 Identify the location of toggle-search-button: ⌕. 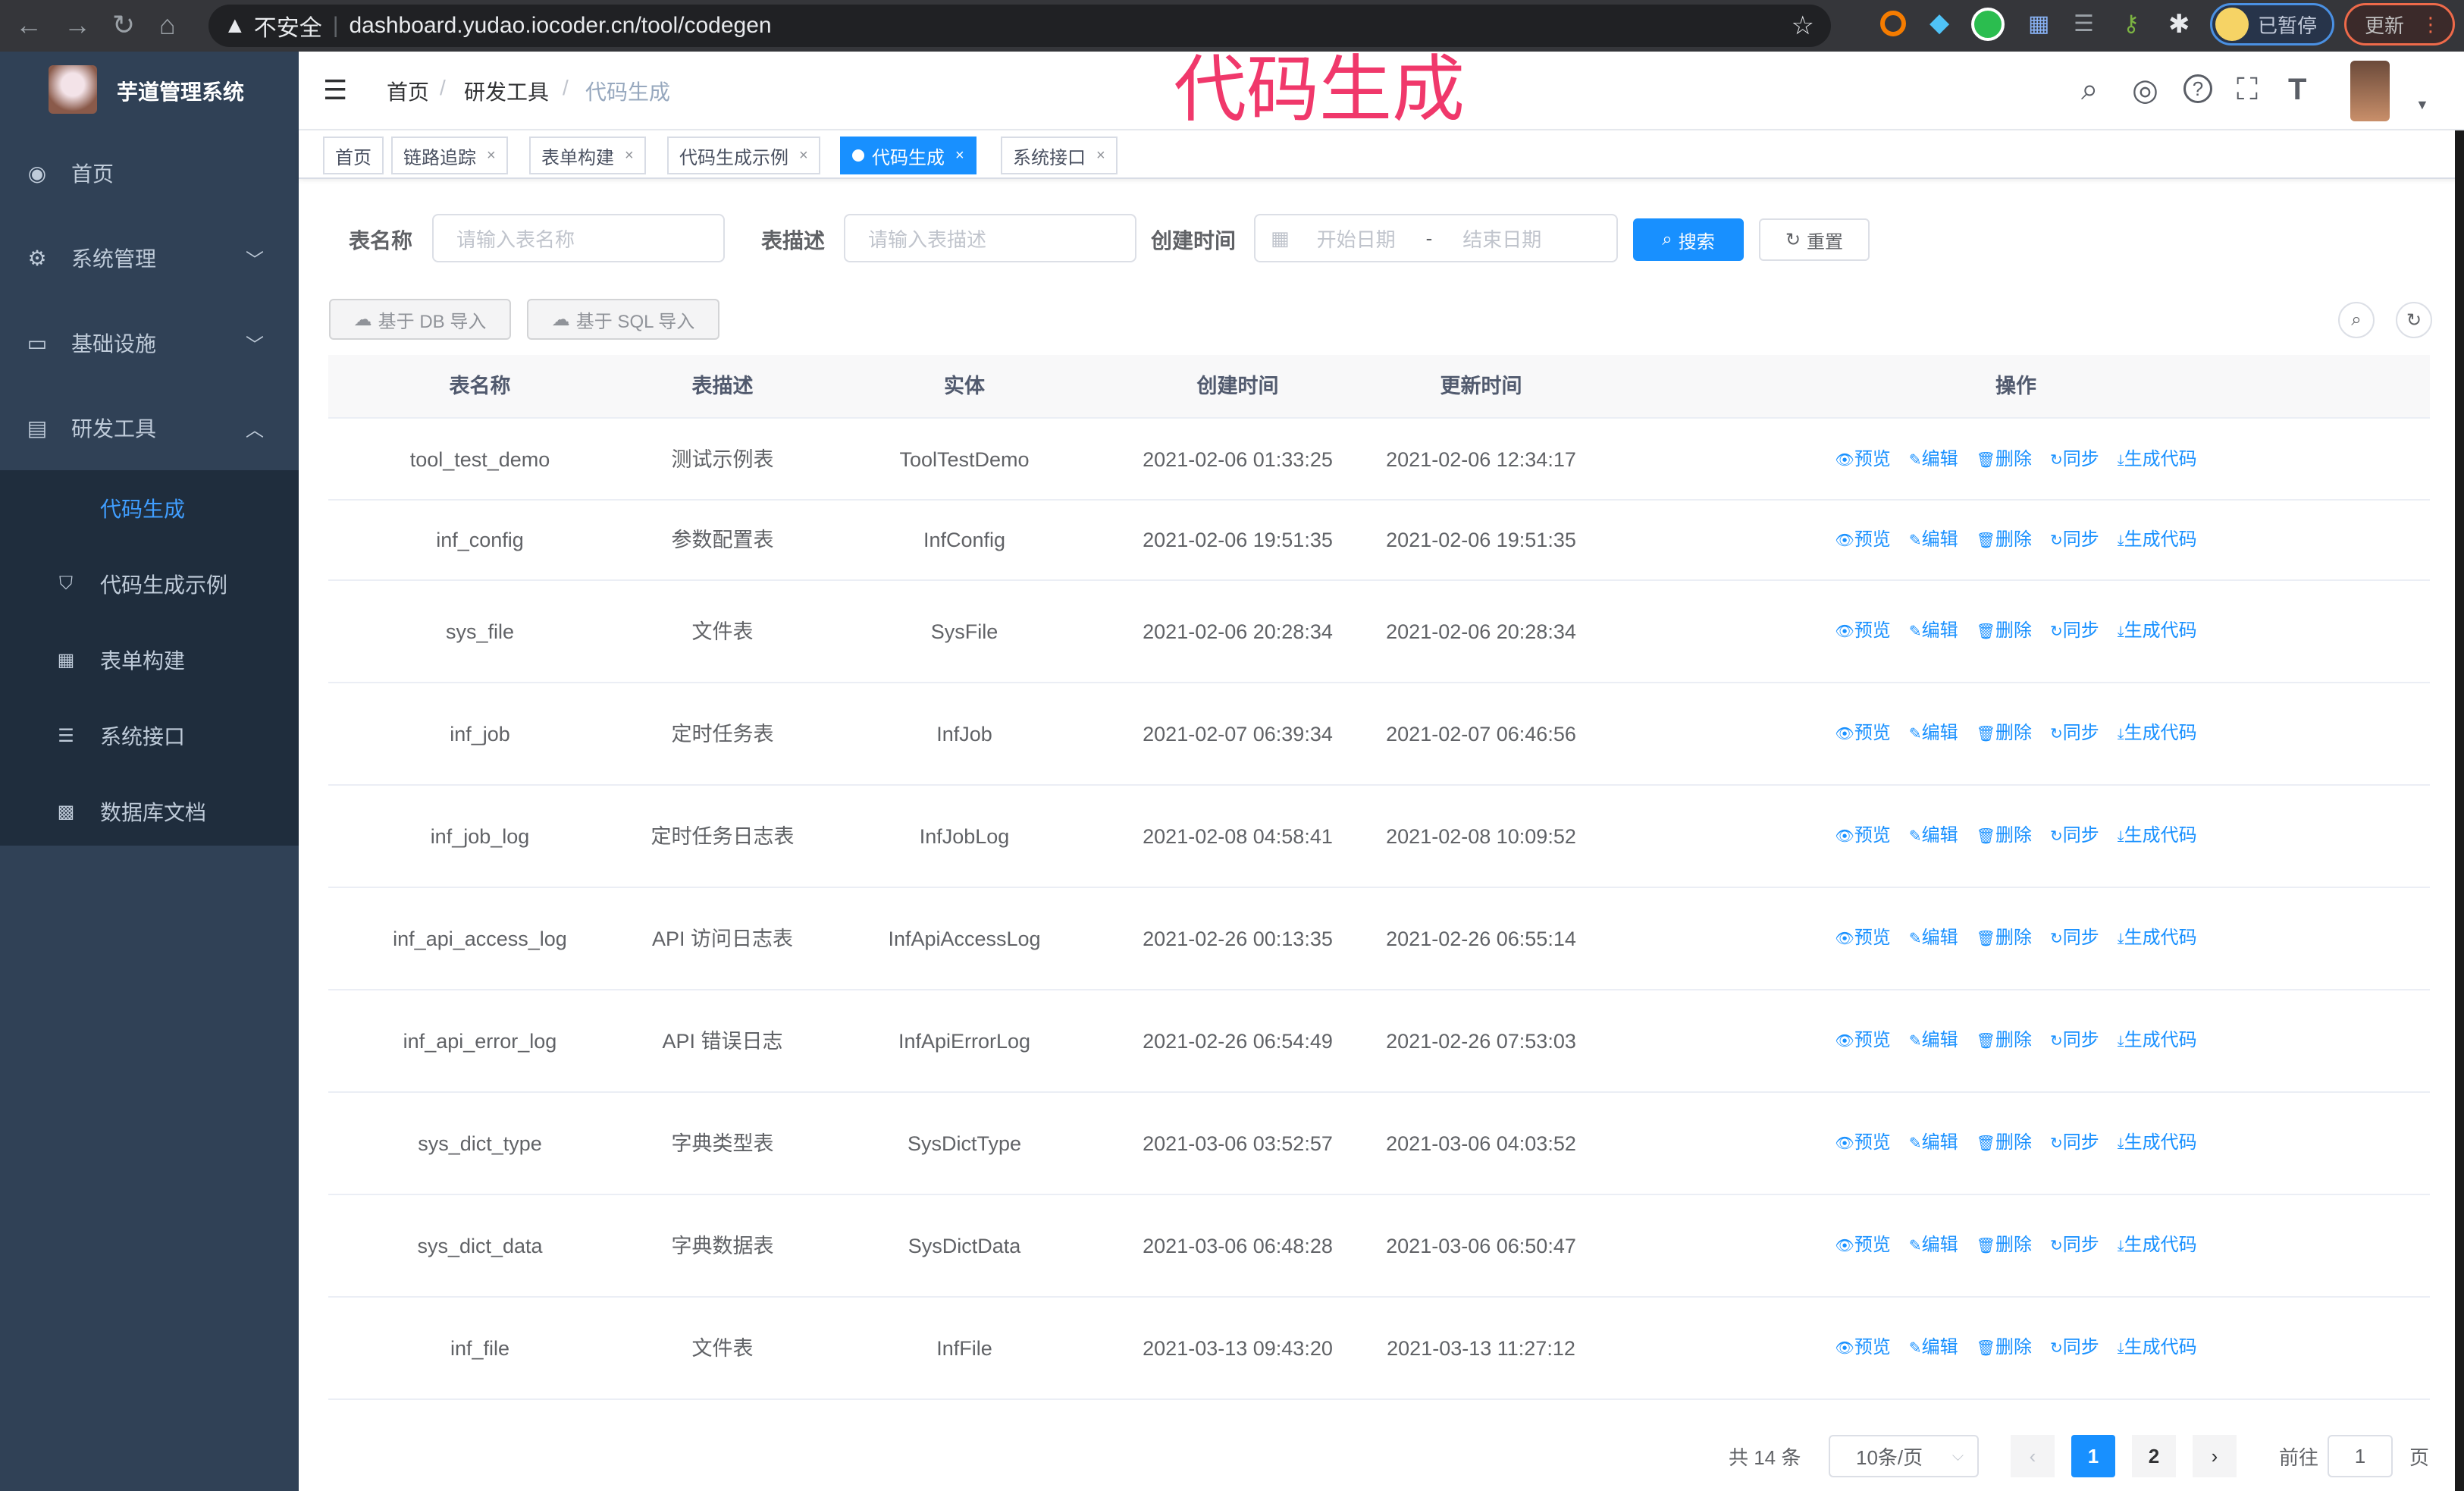
(2357, 320).